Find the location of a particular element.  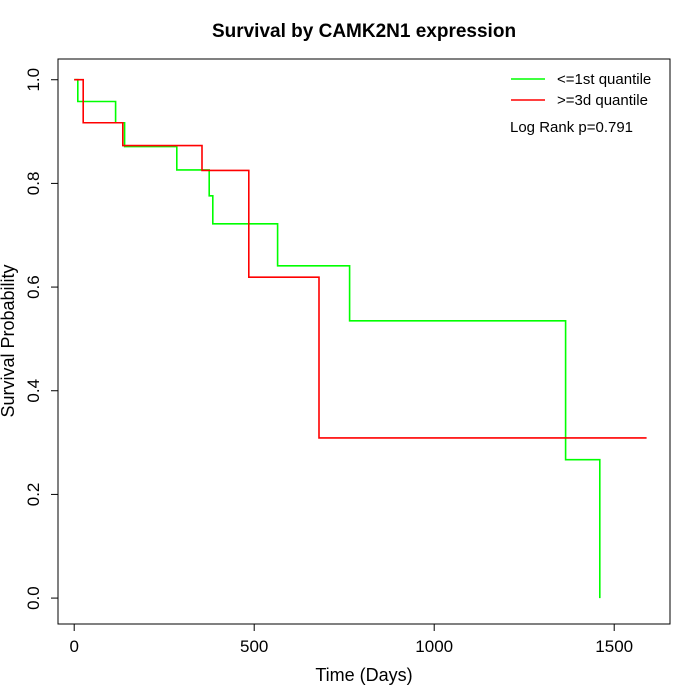

x-axis: 0 500 1000 1500 is located at coordinates (351, 639).